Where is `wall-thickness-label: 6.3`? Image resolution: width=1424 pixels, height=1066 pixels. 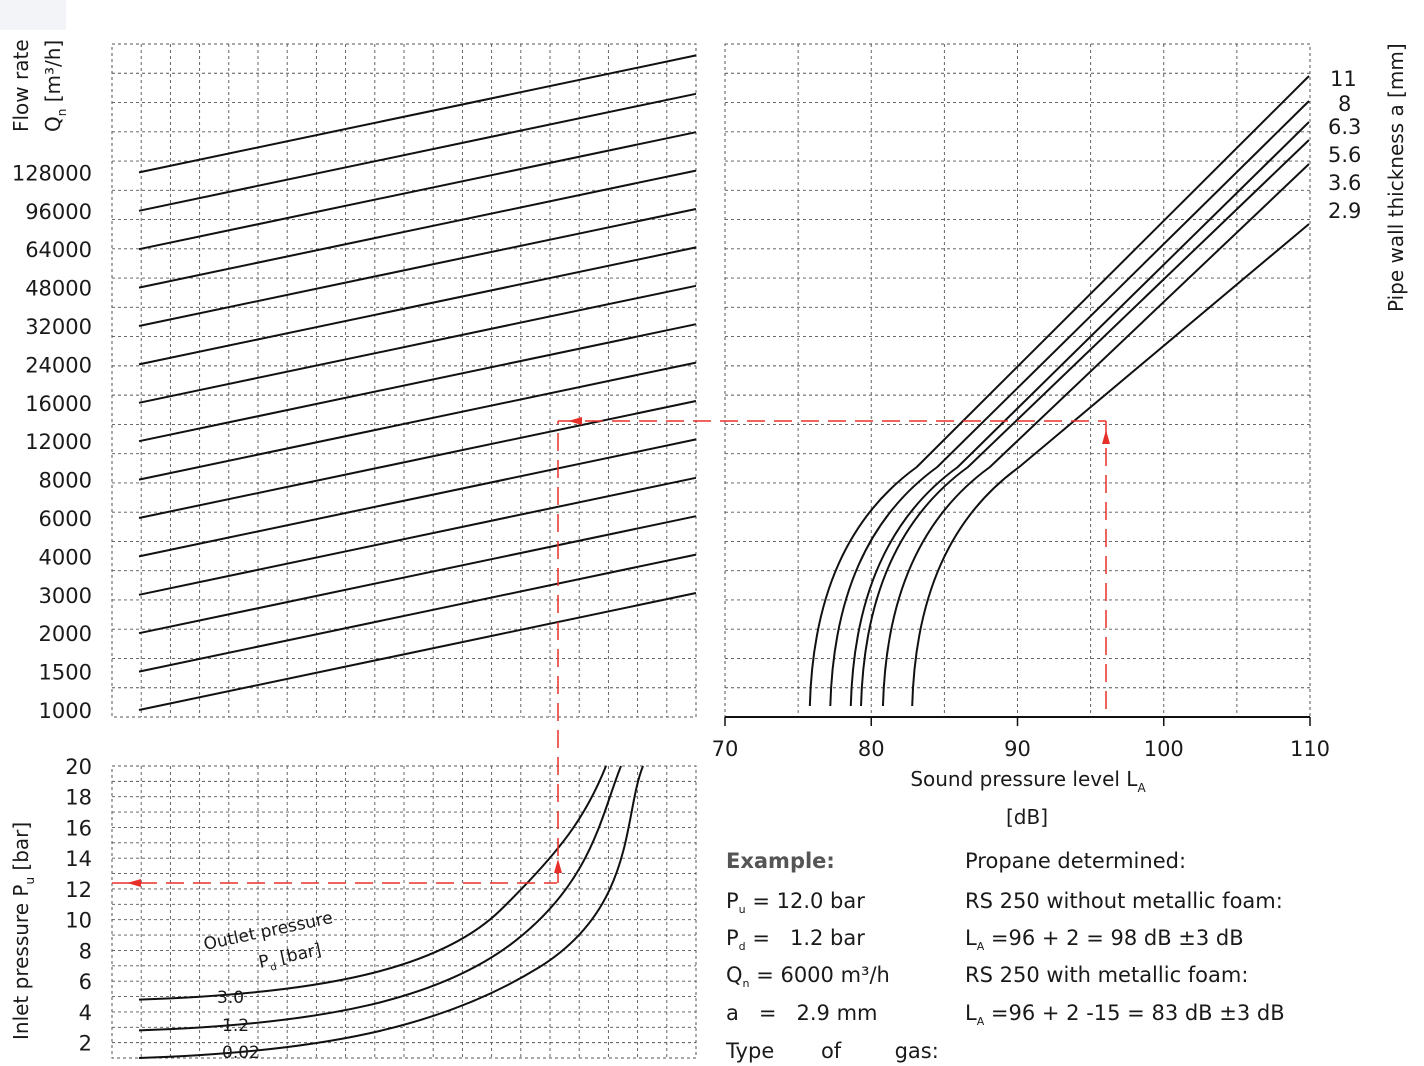
wall-thickness-label: 6.3 is located at coordinates (1344, 127).